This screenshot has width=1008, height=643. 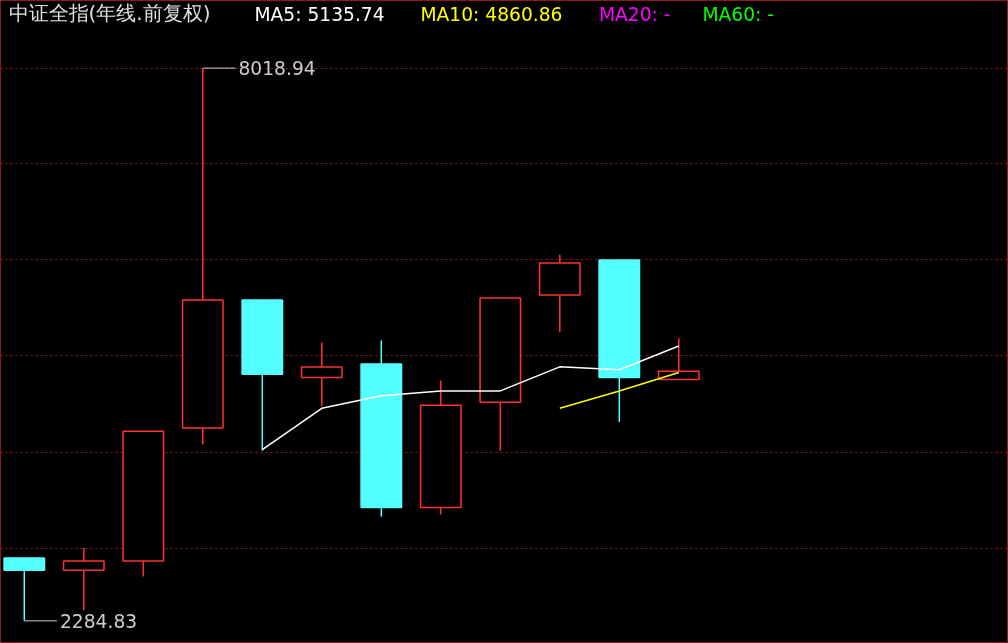 I want to click on annotation: 2284.83, so click(x=99, y=621).